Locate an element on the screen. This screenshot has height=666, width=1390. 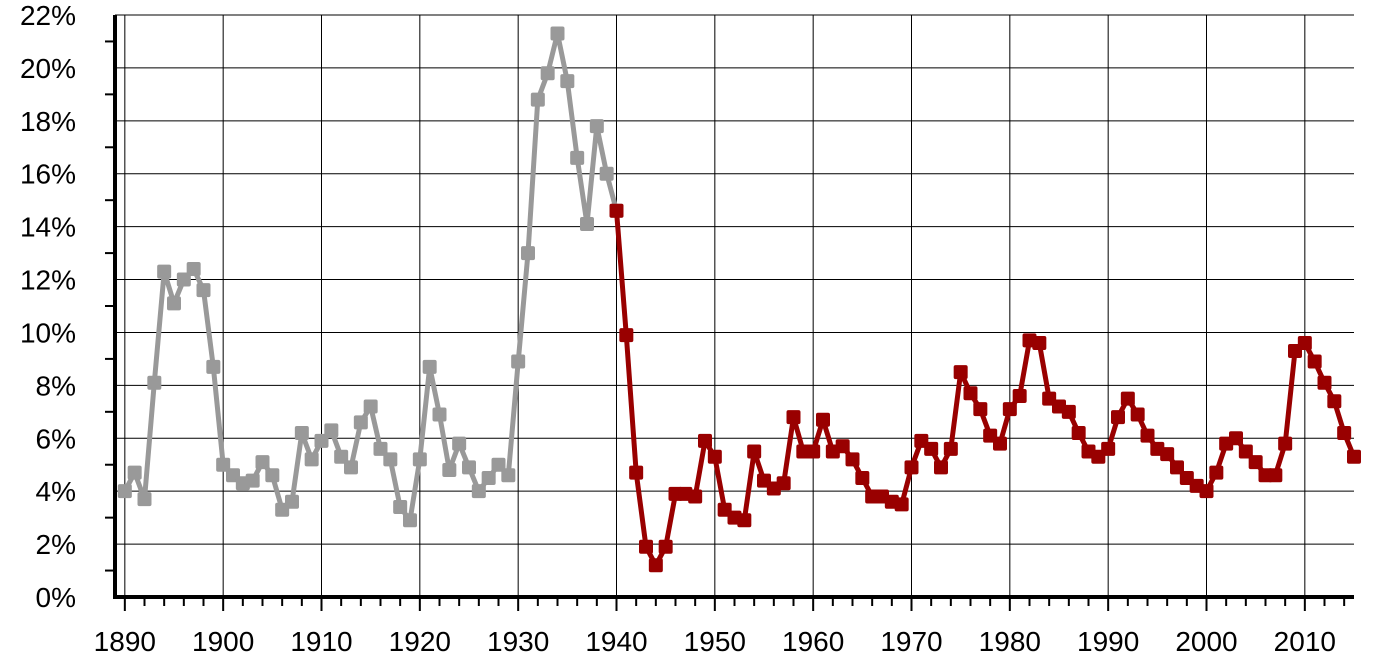
x-tick-label: 2000 is located at coordinates (1206, 641).